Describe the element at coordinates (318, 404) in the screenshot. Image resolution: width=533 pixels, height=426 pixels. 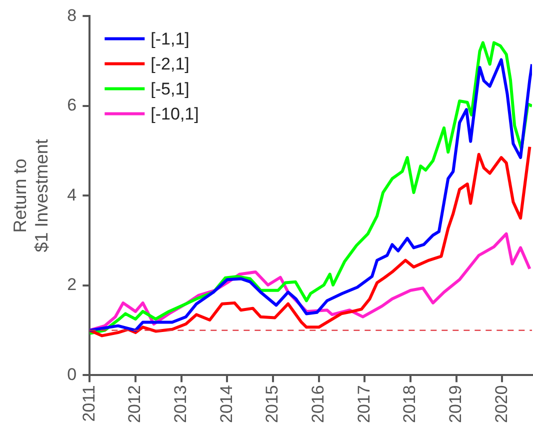
I see `x-tick-label: 2016` at that location.